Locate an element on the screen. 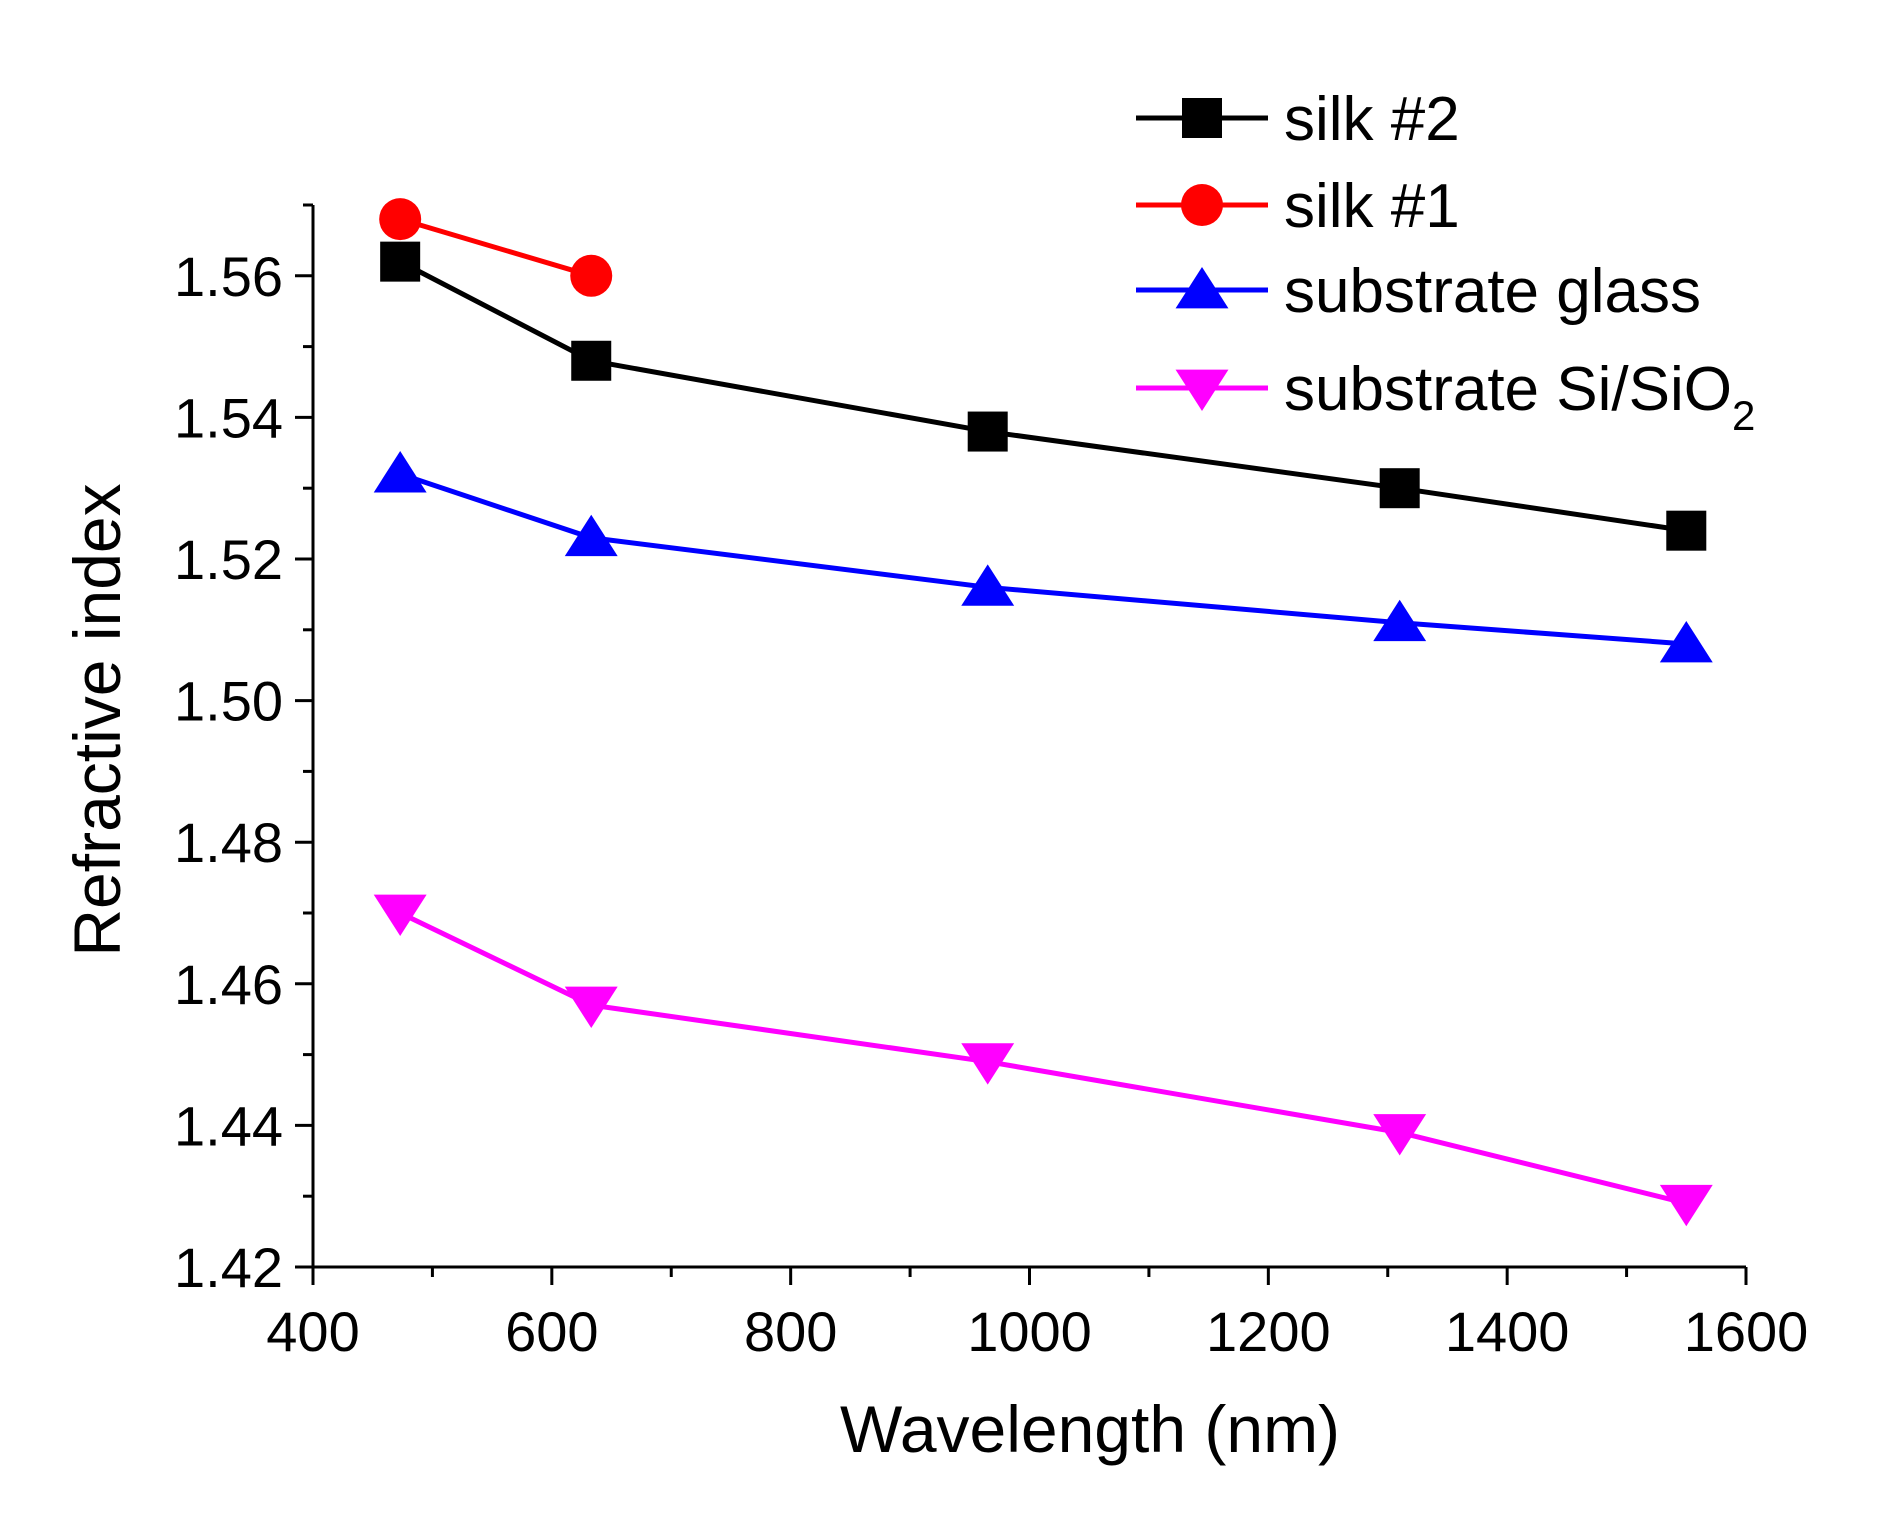  x-tick-label: 400 is located at coordinates (312, 1331).